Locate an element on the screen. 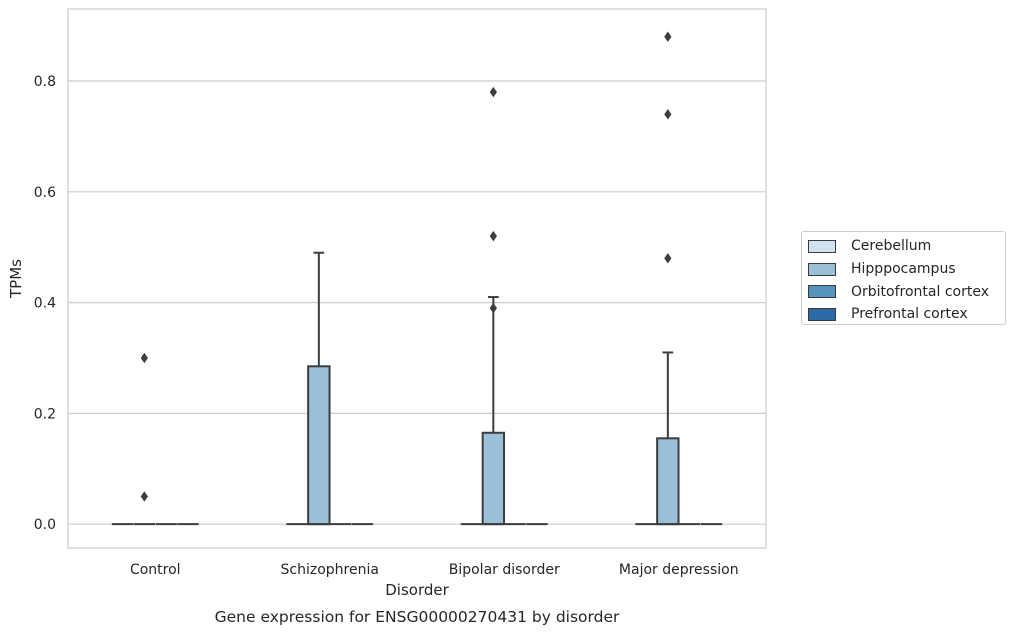  y-tick-label: 0.2 is located at coordinates (45, 414).